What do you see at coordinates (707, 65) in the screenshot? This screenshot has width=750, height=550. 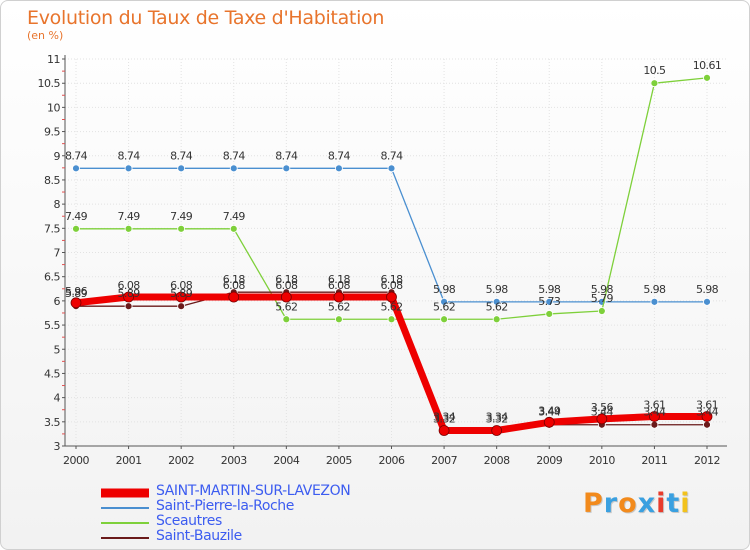 I see `data-label: 10.61` at bounding box center [707, 65].